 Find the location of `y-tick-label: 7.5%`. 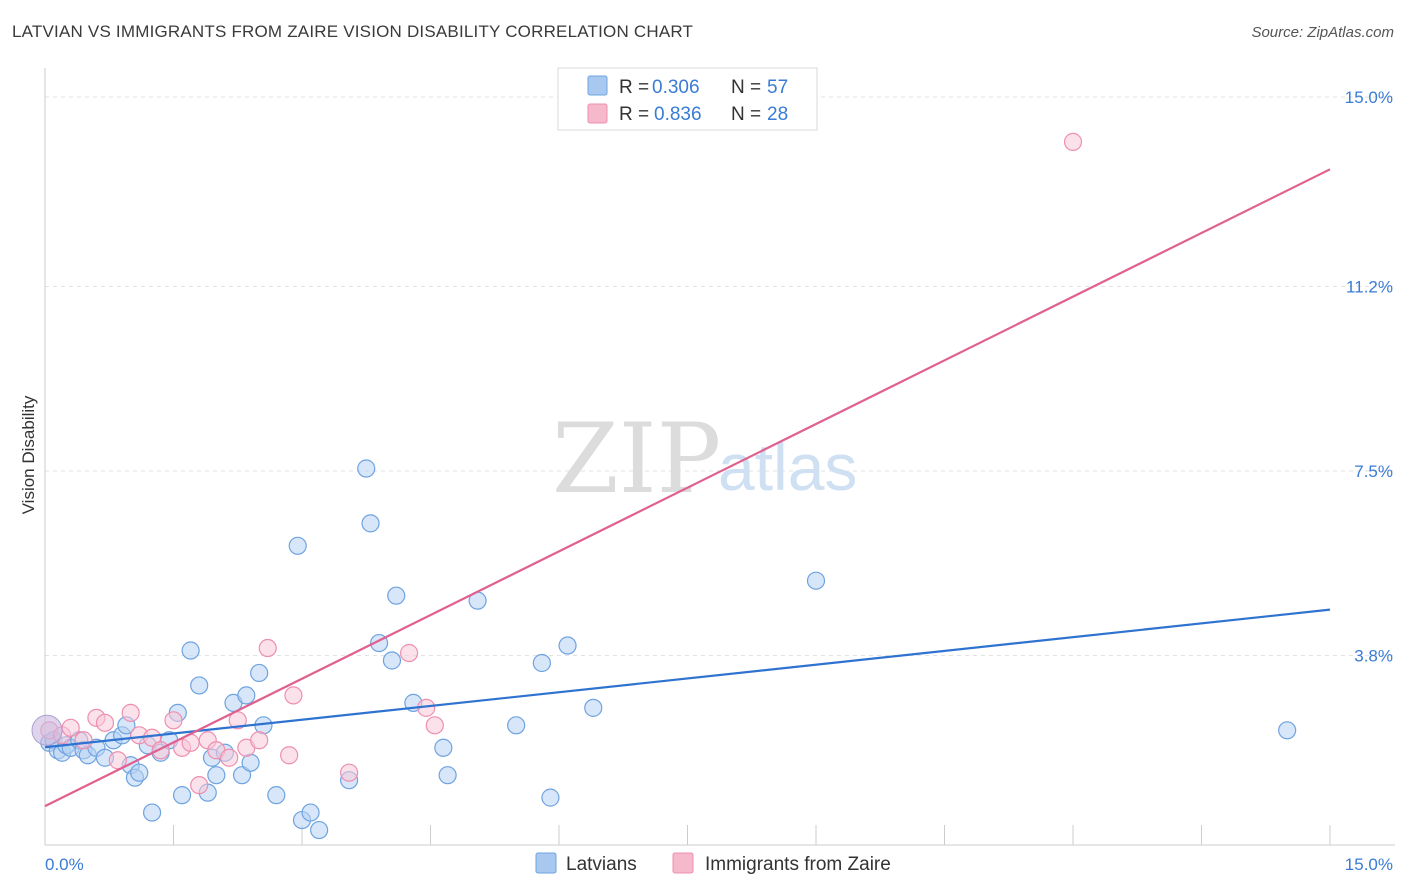

y-tick-label: 7.5% is located at coordinates (1373, 471).